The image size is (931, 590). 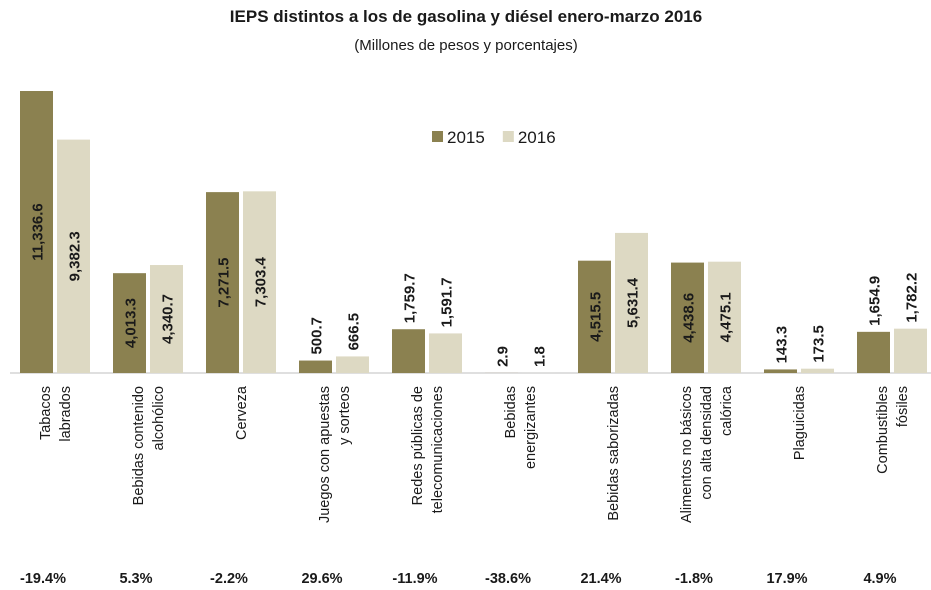 What do you see at coordinates (893, 430) in the screenshot?
I see `x-tick-label: Combustibles fósiles` at bounding box center [893, 430].